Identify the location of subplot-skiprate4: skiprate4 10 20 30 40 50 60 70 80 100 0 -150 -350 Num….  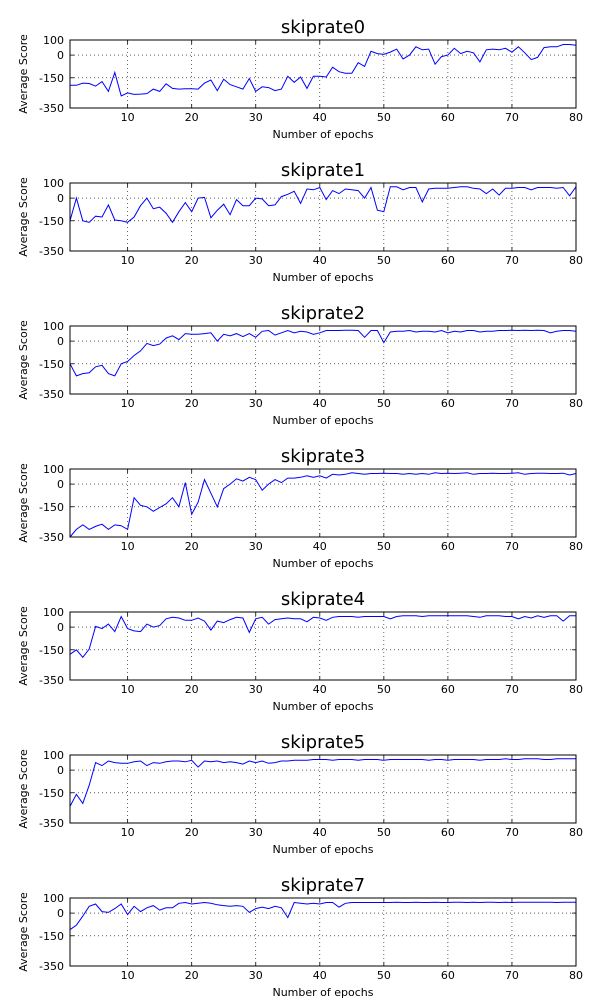
(300, 651).